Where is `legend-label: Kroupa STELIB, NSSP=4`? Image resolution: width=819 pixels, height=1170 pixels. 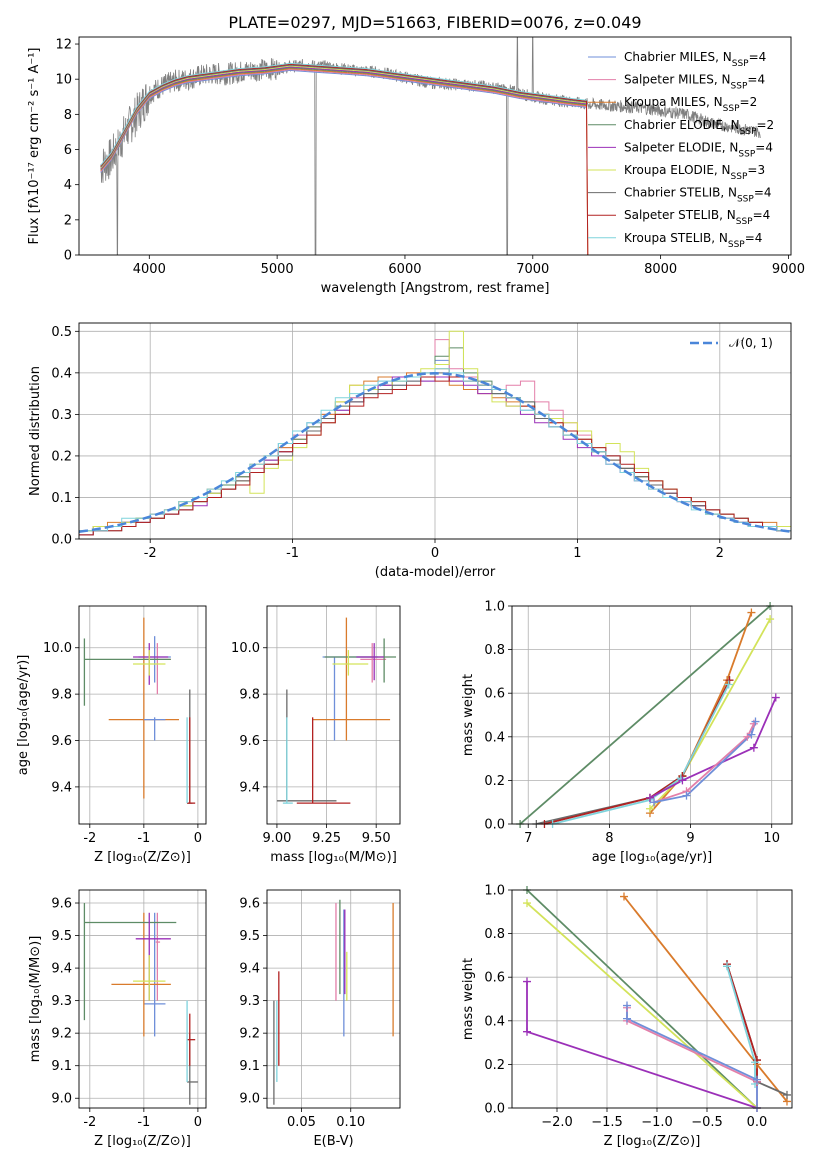 legend-label: Kroupa STELIB, NSSP=4 is located at coordinates (693, 240).